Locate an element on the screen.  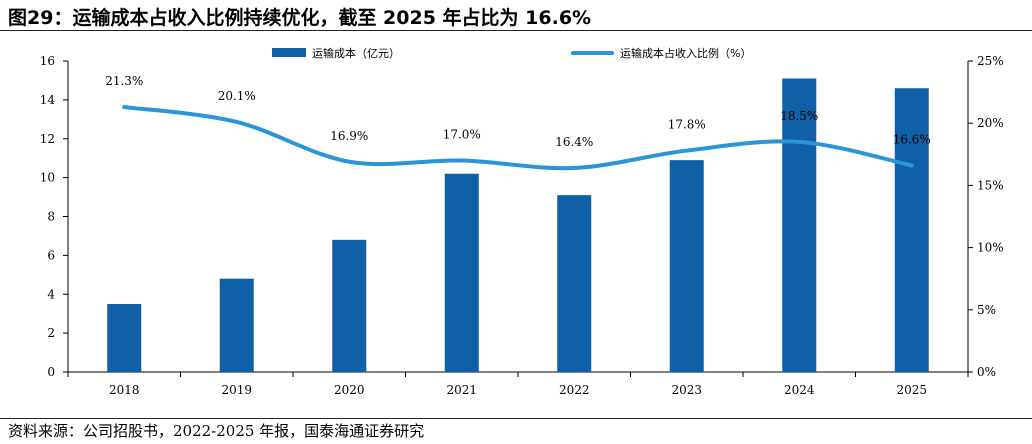
data-label: 17.8% is located at coordinates (687, 125).